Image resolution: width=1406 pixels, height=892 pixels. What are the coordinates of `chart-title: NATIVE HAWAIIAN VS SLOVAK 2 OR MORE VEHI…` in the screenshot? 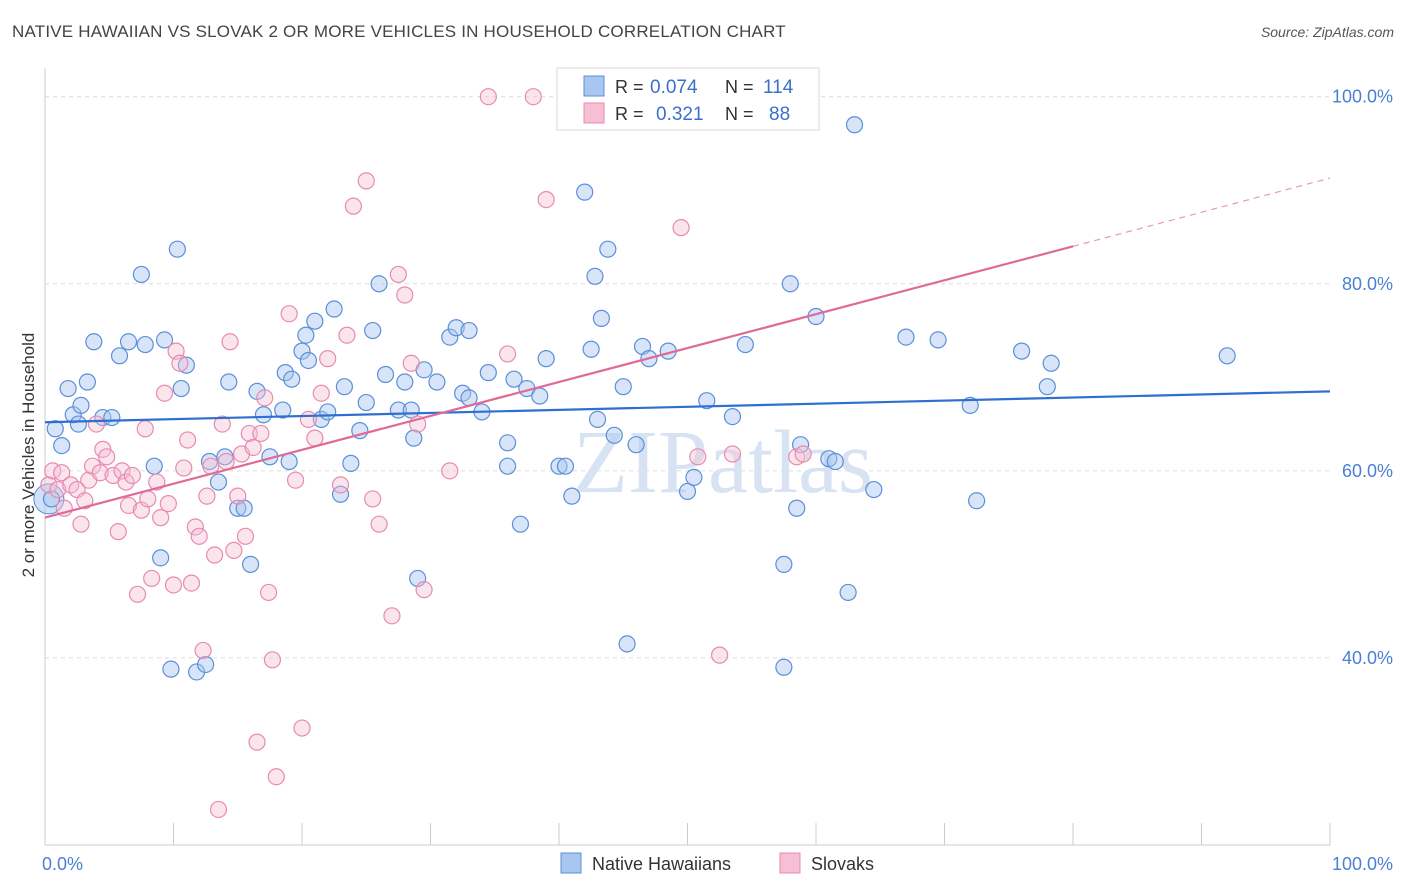 It's located at (399, 31).